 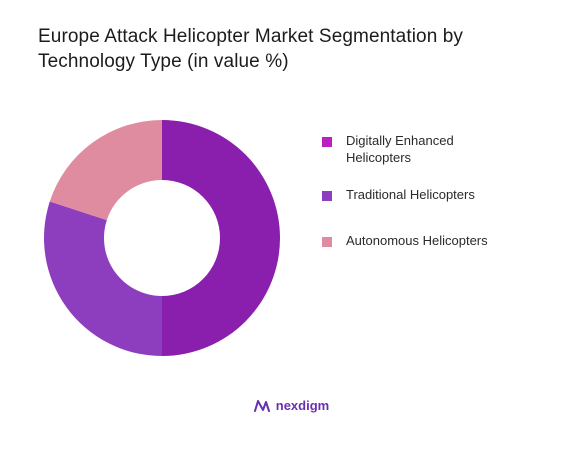 I want to click on legend-label: Autonomous Helicopters, so click(x=417, y=240).